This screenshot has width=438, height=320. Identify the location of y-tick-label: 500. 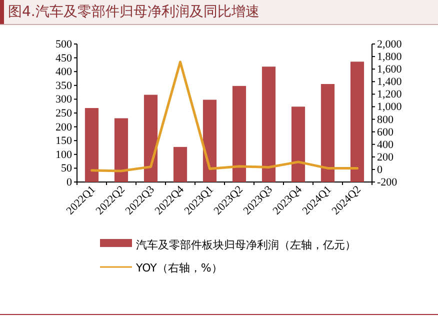
(64, 44).